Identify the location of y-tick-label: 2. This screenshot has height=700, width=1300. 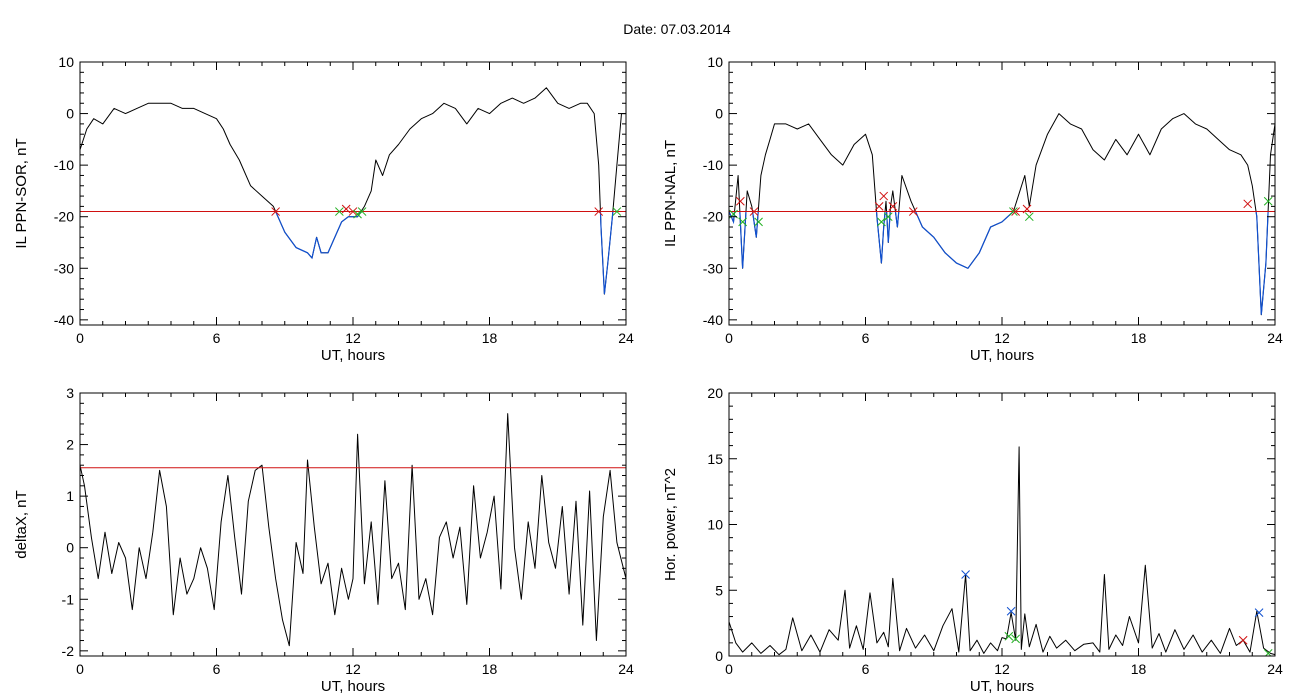
(70, 445).